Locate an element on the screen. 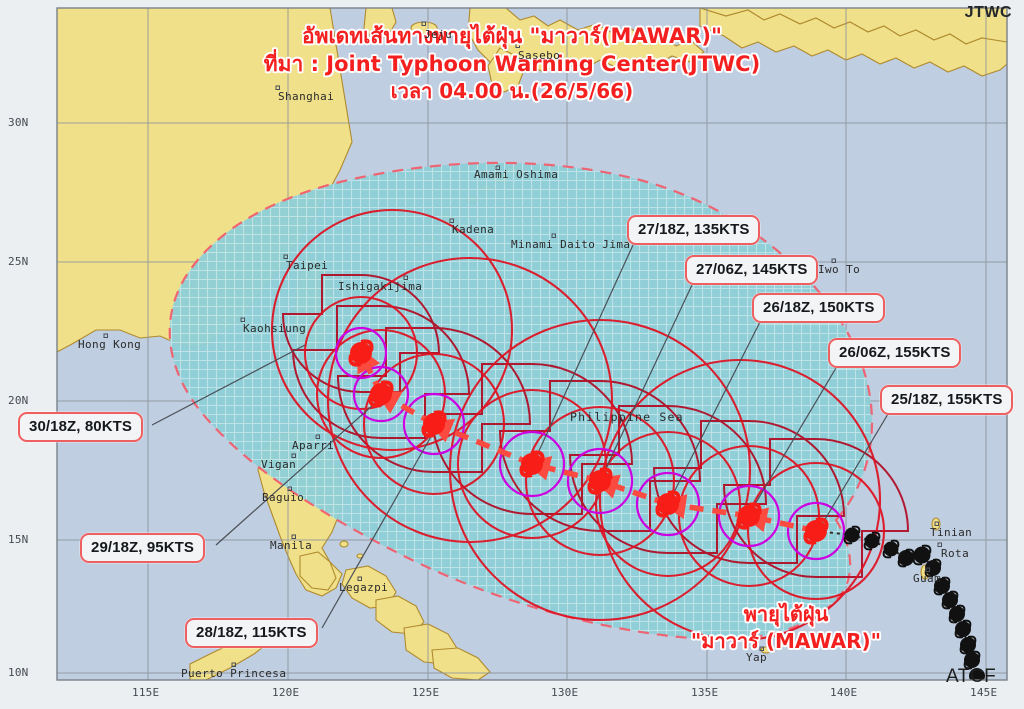  wind-circle-outer-d is located at coordinates (740, 500).